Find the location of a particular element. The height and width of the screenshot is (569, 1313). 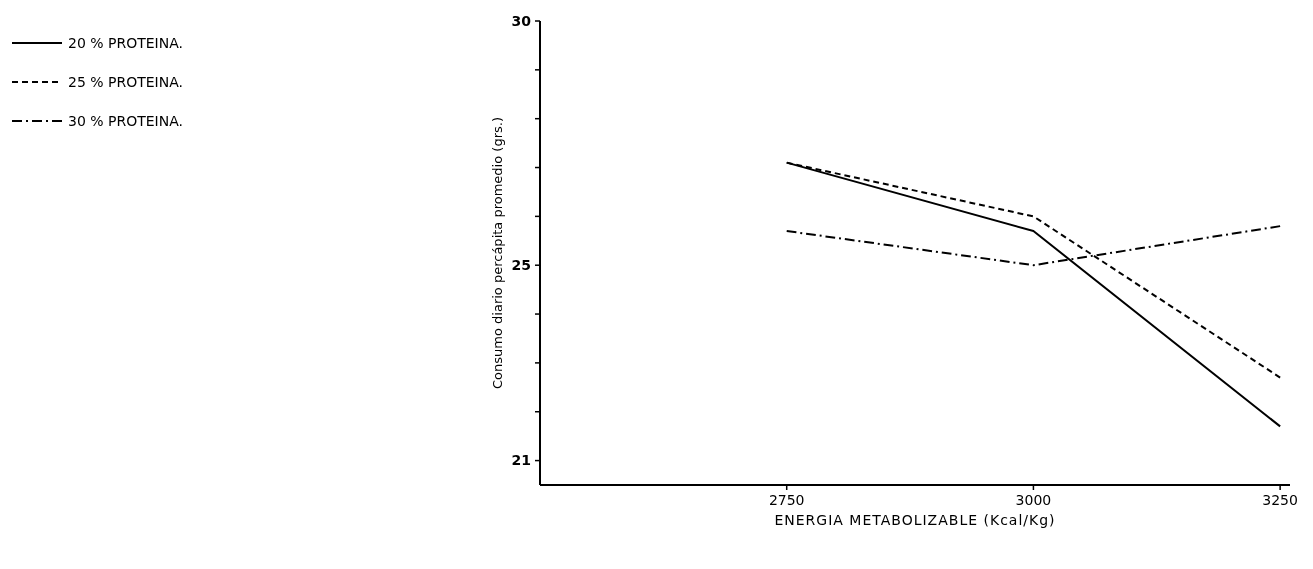

x-tick-label: 2750 is located at coordinates (786, 500).